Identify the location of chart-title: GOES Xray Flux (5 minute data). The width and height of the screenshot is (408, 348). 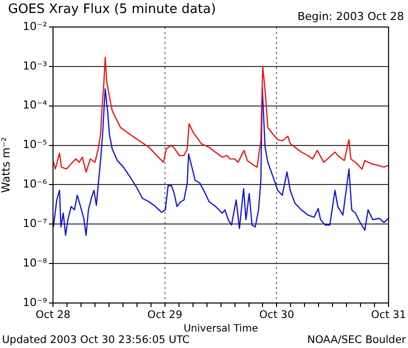
(112, 9).